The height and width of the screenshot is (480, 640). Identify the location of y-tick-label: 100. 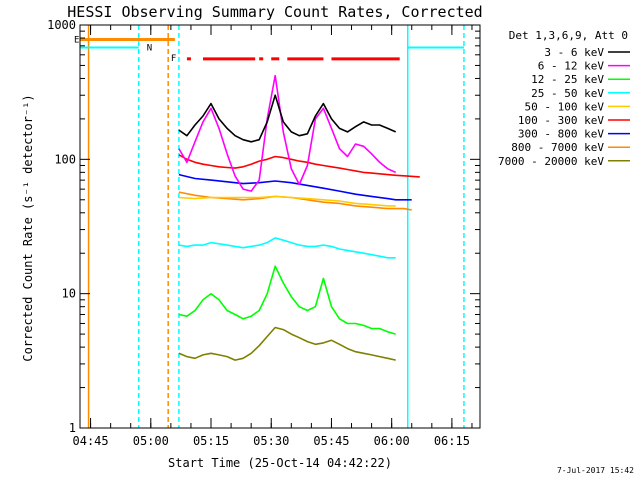
(65, 159).